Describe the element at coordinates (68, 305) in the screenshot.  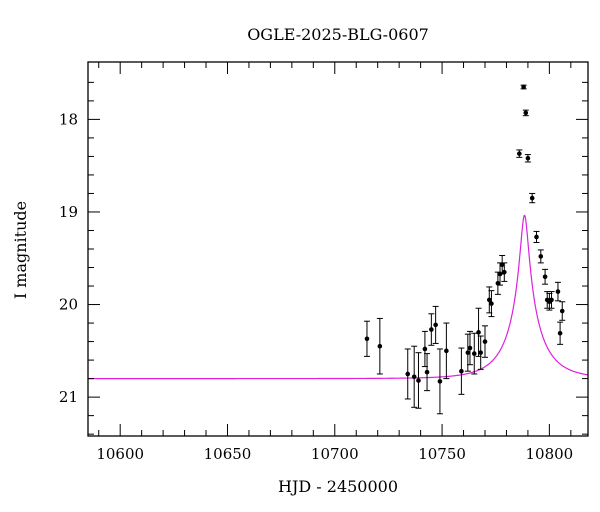
I see `y-tick-label: 20` at that location.